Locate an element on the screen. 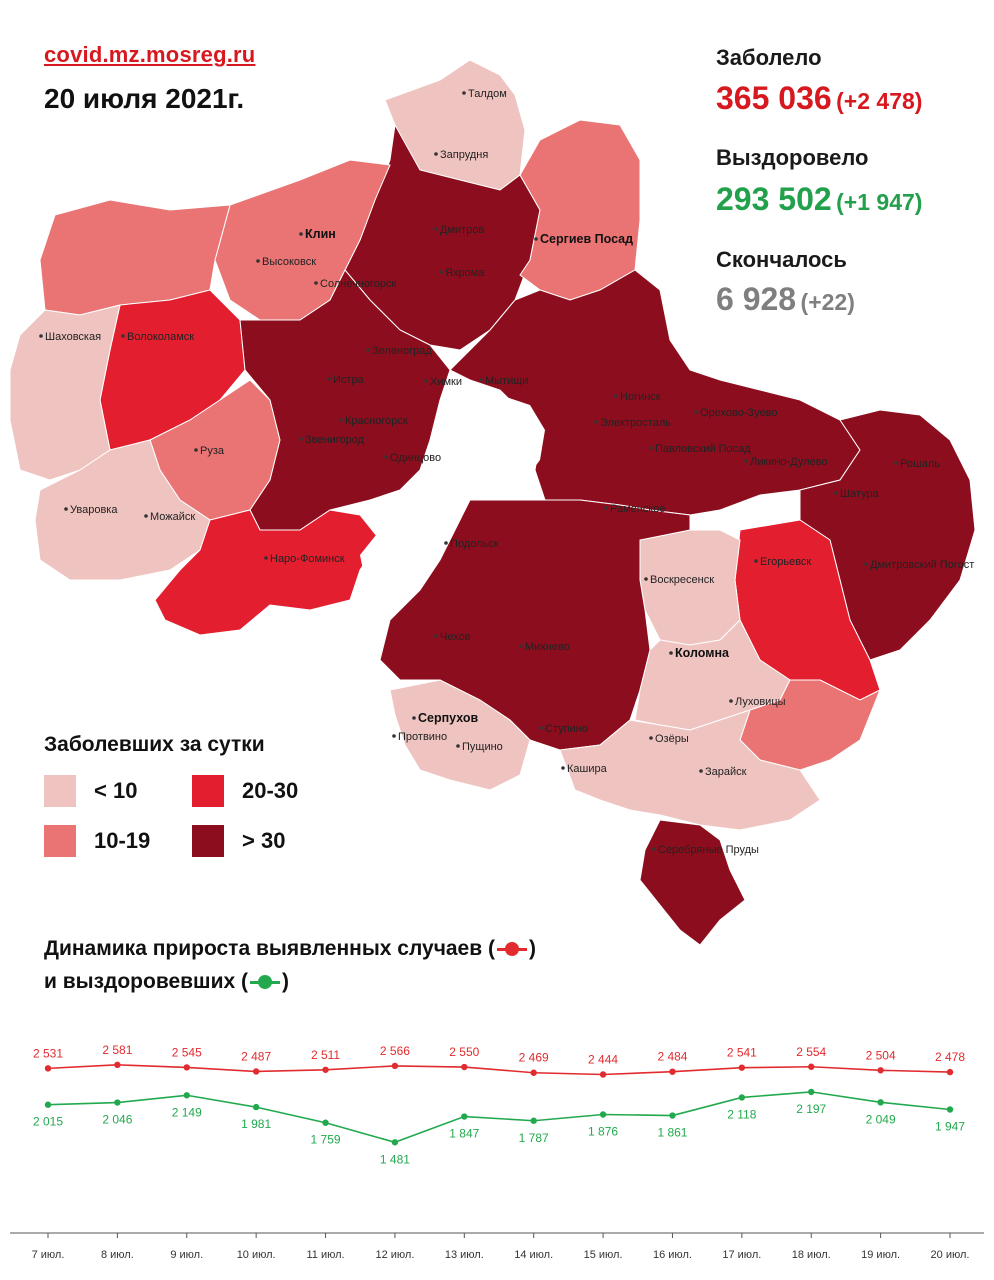  x-tick-label: 16 июл. is located at coordinates (672, 1255).